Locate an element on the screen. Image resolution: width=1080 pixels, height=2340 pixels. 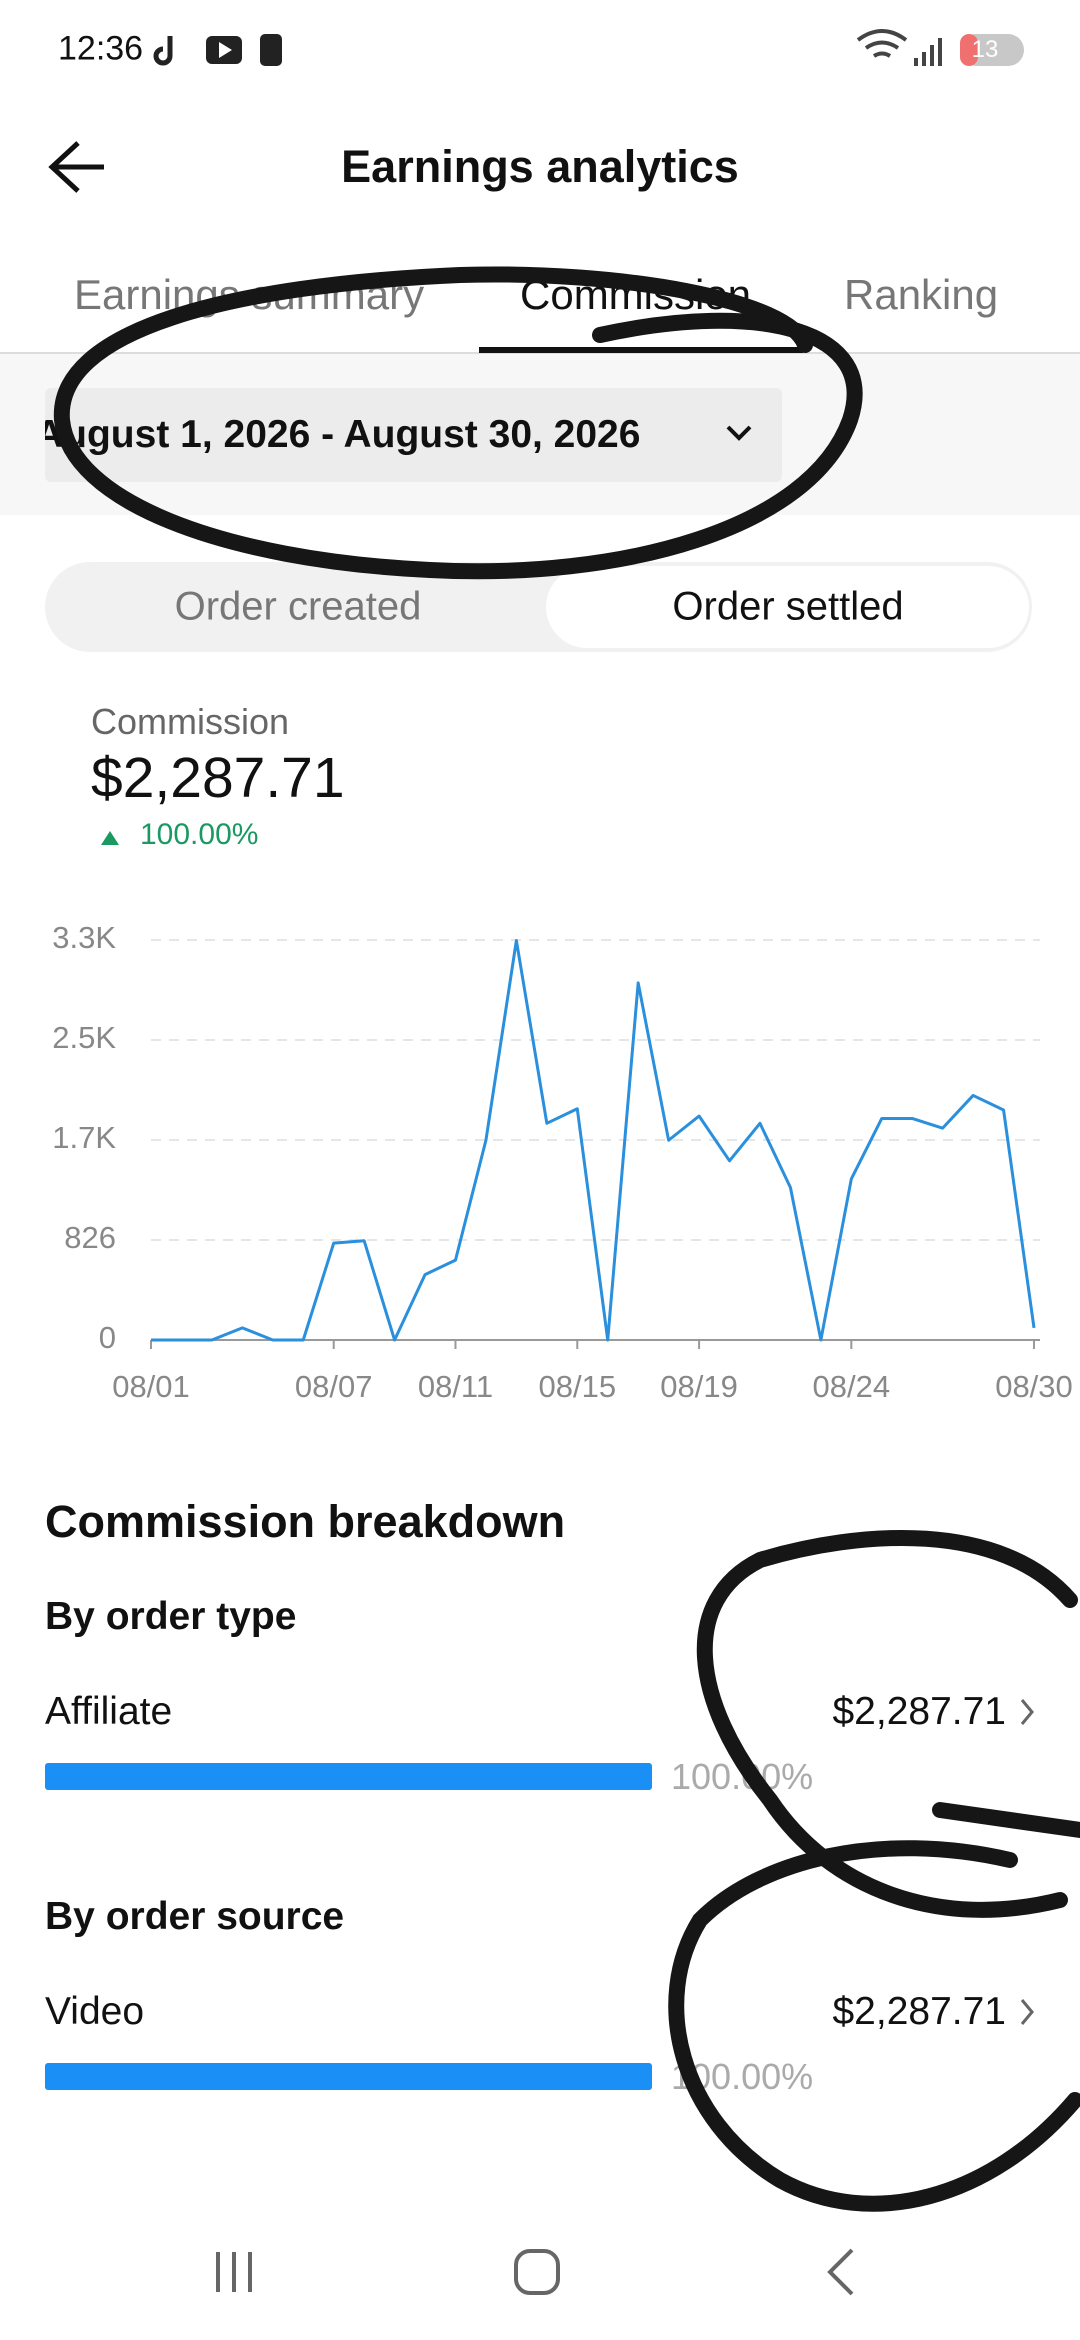
x-tick-label: 08/07 is located at coordinates (334, 1386).